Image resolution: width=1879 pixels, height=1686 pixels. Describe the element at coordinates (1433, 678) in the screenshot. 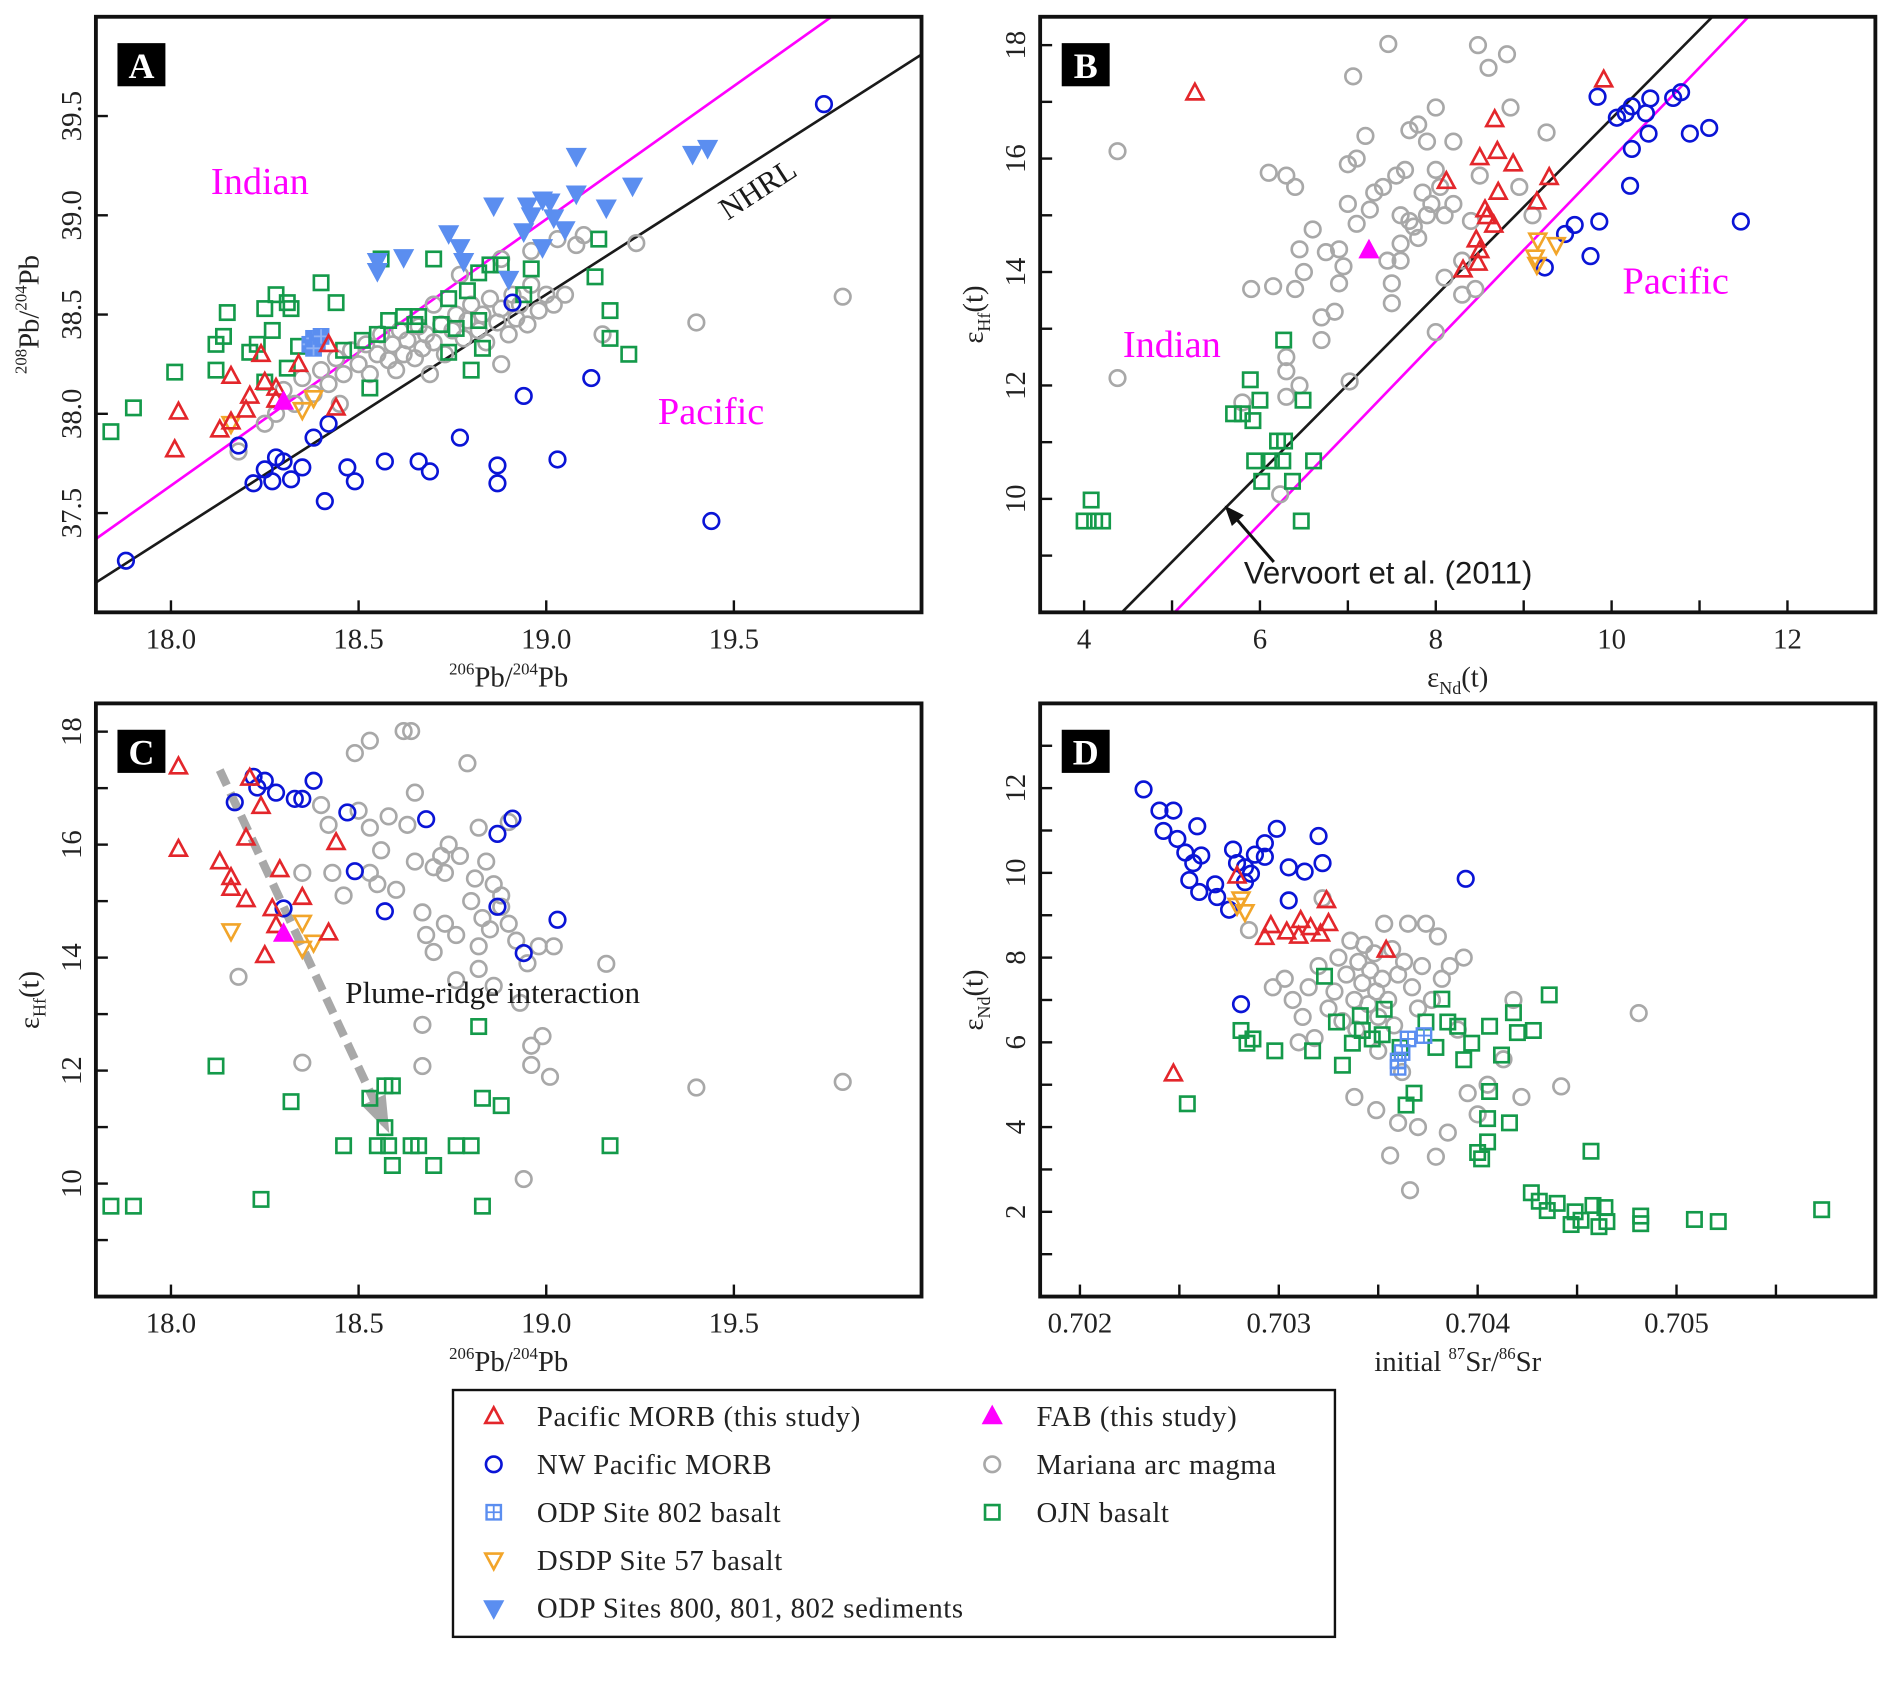

I see `x-axis-title-part: ε` at that location.